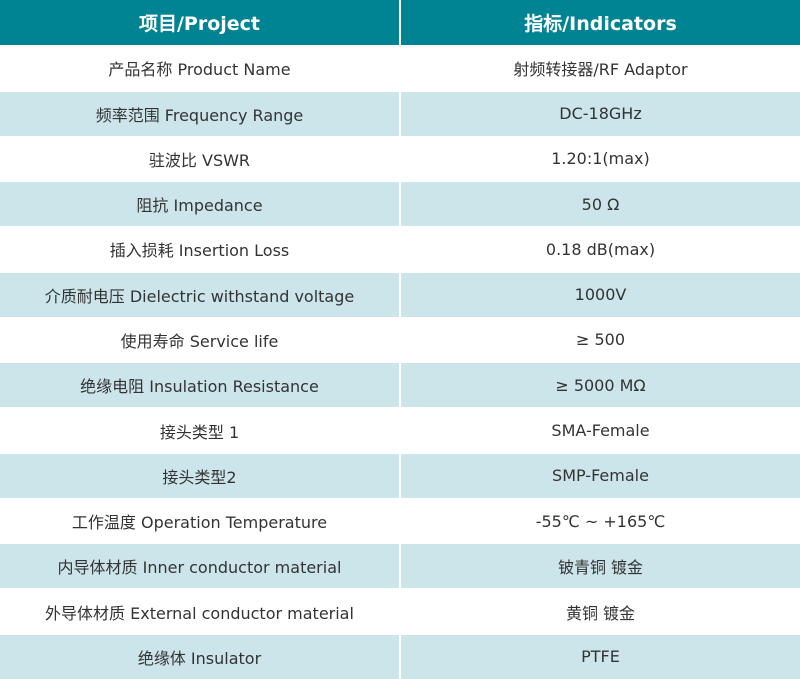 This screenshot has width=800, height=679. I want to click on indicator-cell: 1000V, so click(600, 294).